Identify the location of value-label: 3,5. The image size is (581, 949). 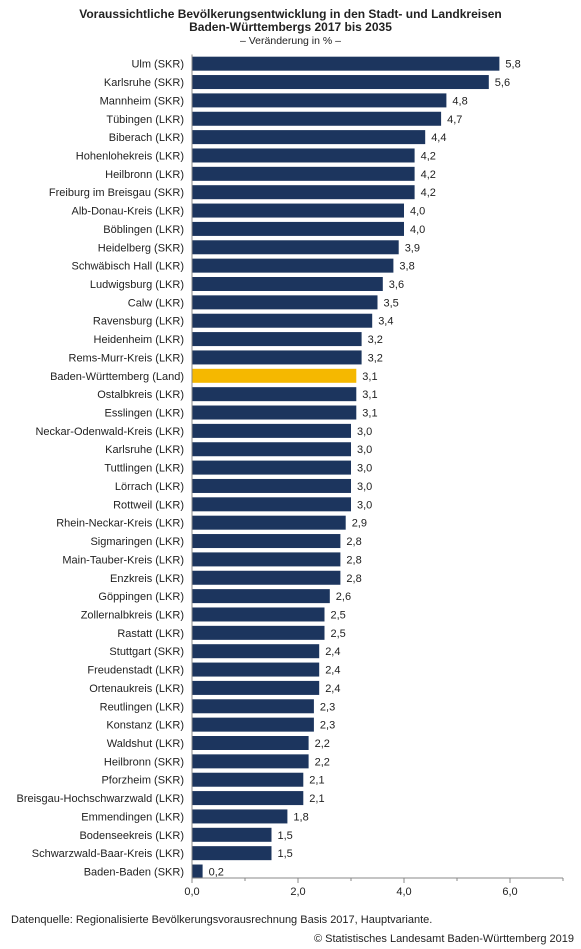
(391, 303).